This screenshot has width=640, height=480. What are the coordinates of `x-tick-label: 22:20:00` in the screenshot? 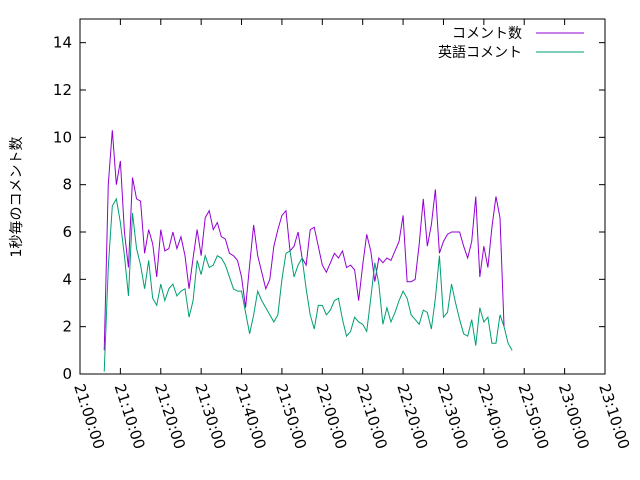 It's located at (412, 417).